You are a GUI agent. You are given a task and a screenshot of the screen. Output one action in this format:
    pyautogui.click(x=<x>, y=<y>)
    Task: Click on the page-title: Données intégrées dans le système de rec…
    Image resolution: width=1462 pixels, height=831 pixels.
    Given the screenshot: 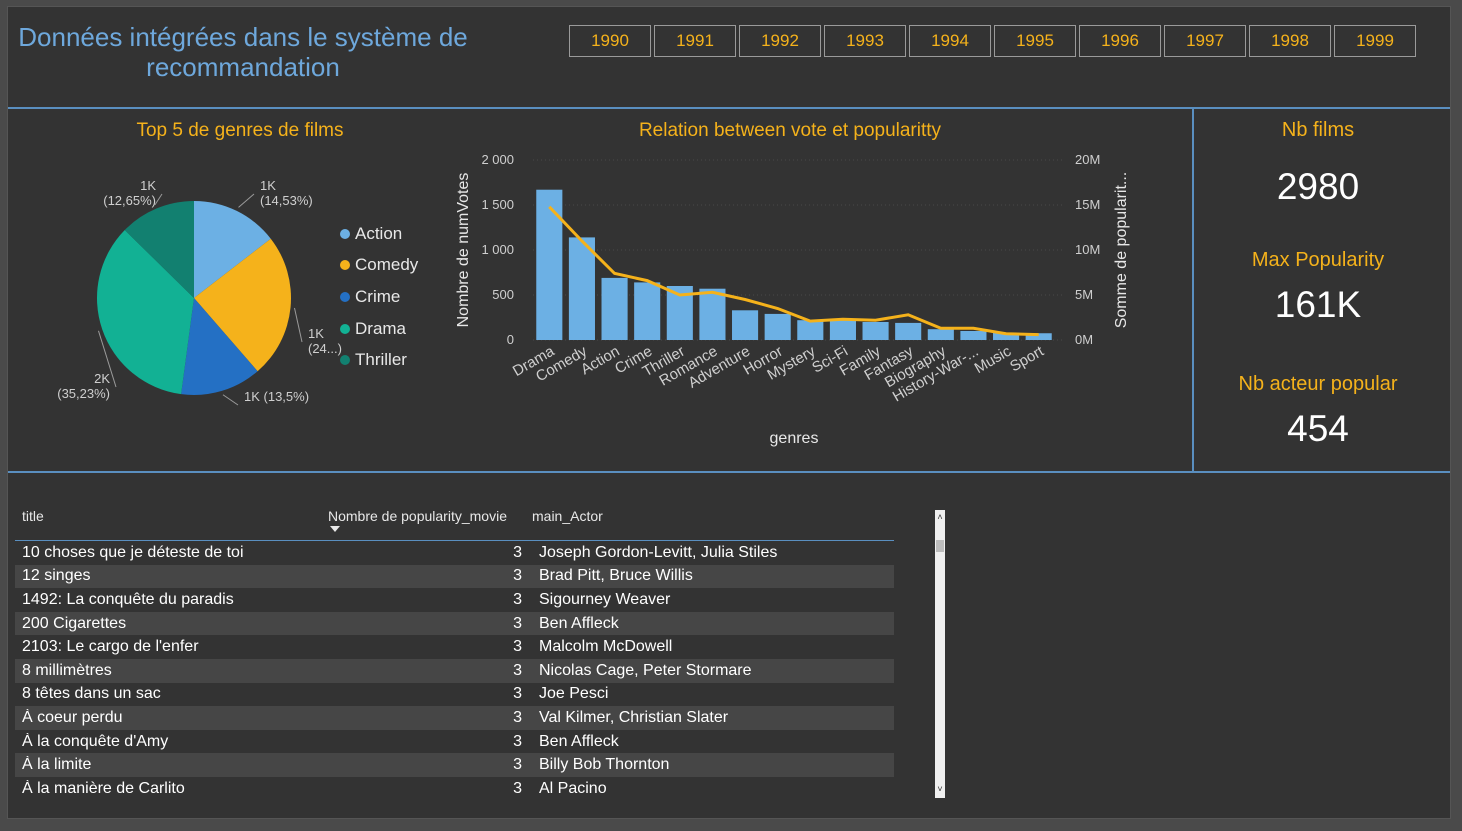 What is the action you would take?
    pyautogui.click(x=243, y=52)
    